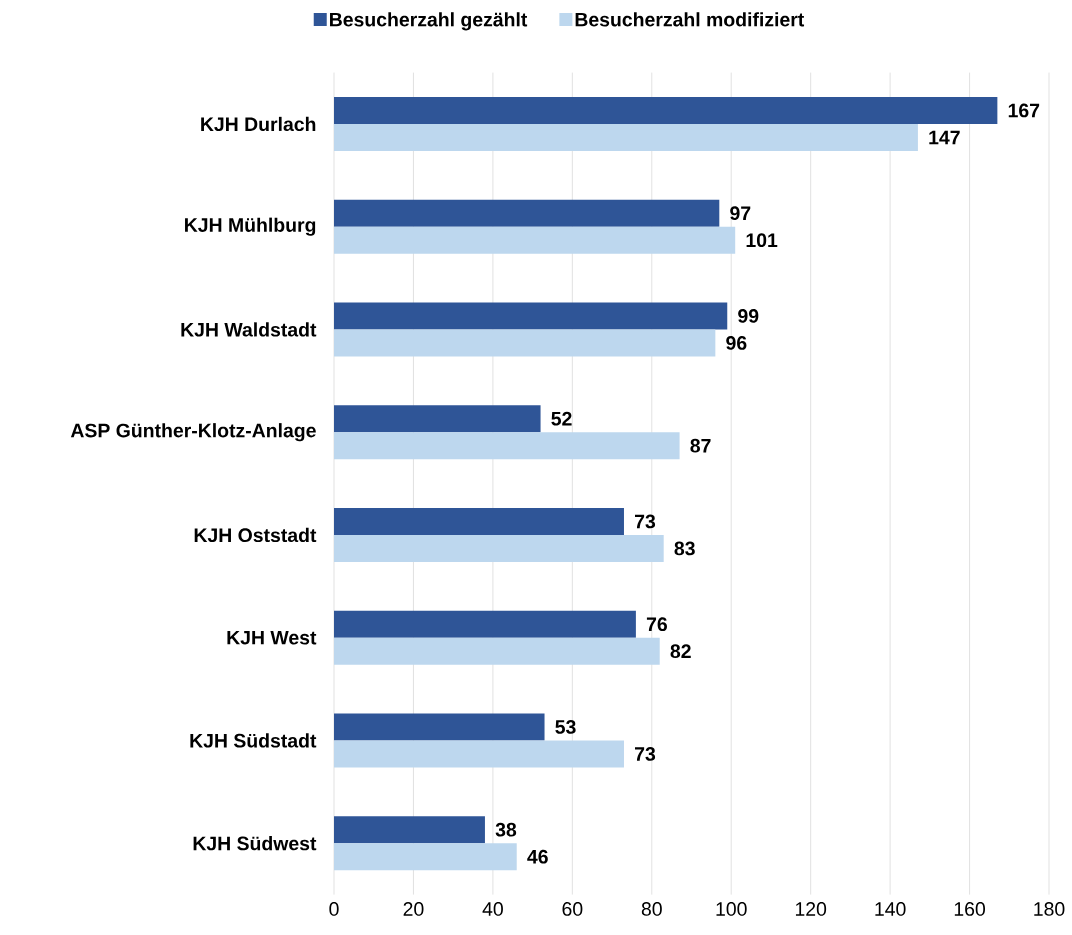 The height and width of the screenshot is (935, 1072). What do you see at coordinates (944, 137) in the screenshot?
I see `data-label: 147` at bounding box center [944, 137].